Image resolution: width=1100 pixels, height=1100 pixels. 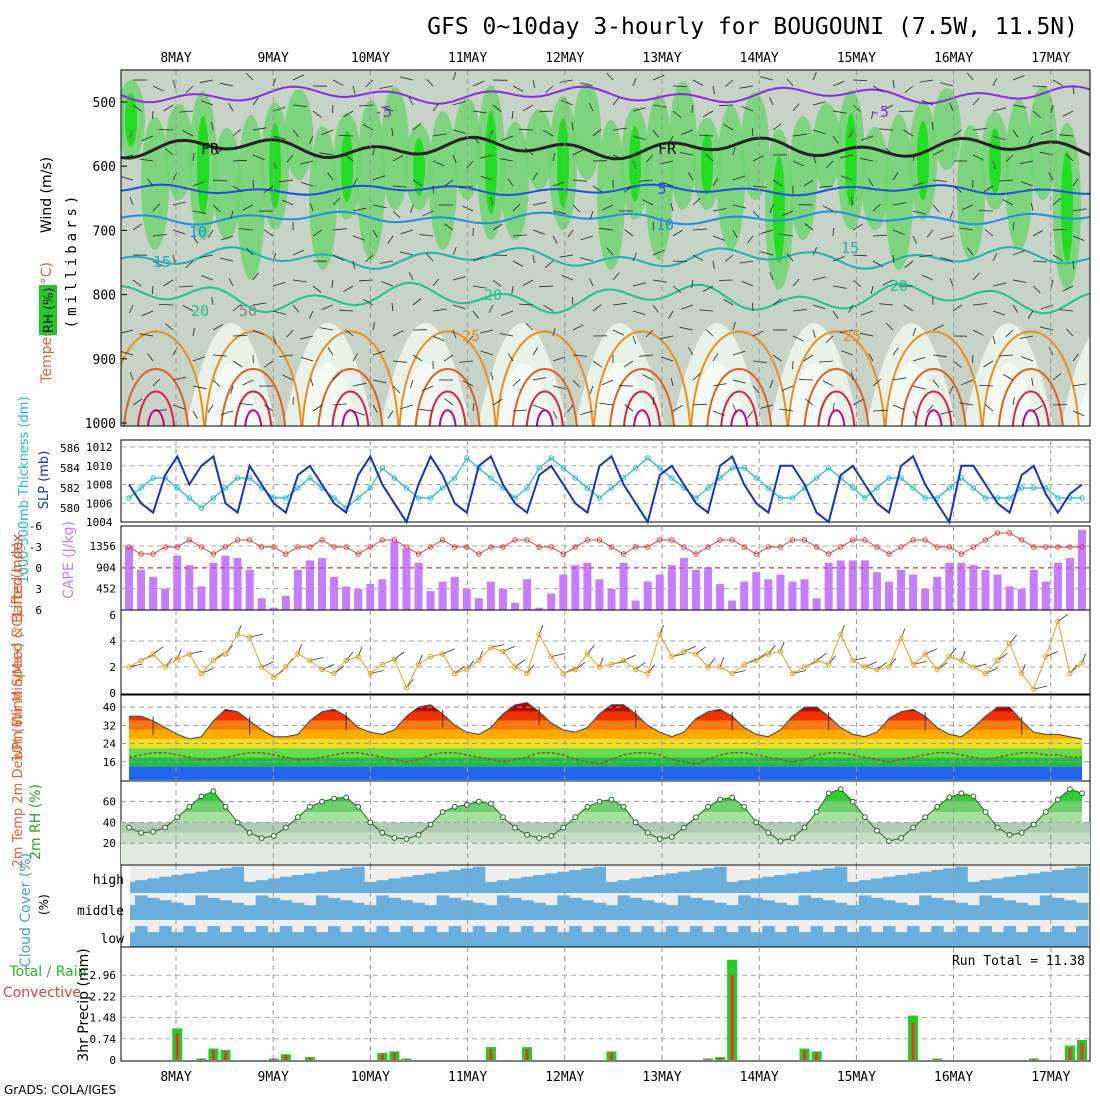 I want to click on wind-tick-label: 6, so click(x=112, y=615).